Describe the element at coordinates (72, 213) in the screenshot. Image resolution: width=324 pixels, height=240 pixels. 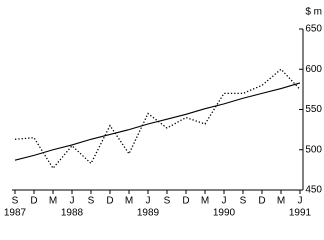
I see `year-label: 1988` at that location.